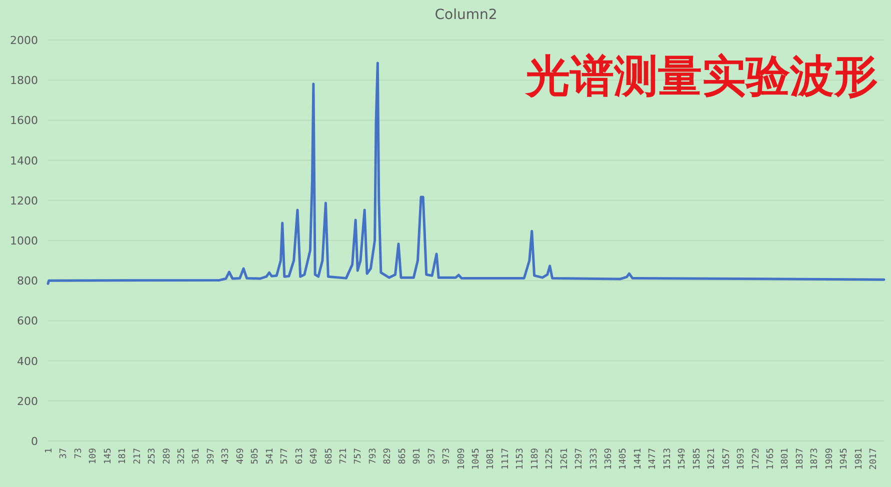 The image size is (891, 487). What do you see at coordinates (859, 459) in the screenshot?
I see `x-tick-label: 1981` at bounding box center [859, 459].